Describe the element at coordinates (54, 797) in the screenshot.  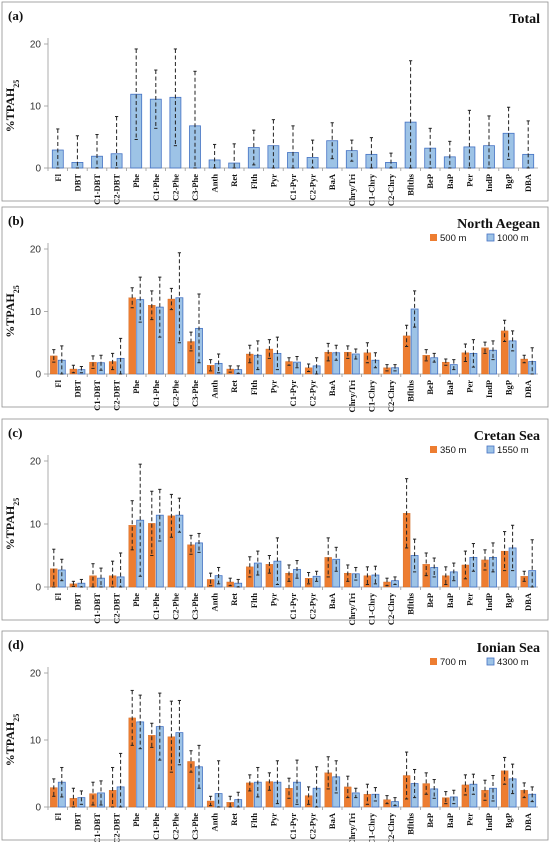
I see `bar-fl-700m` at that location.